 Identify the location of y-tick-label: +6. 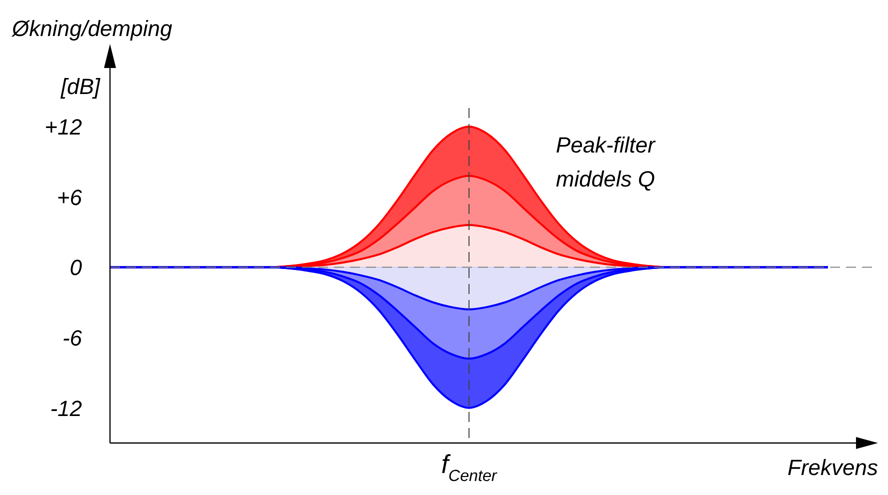
(69, 197).